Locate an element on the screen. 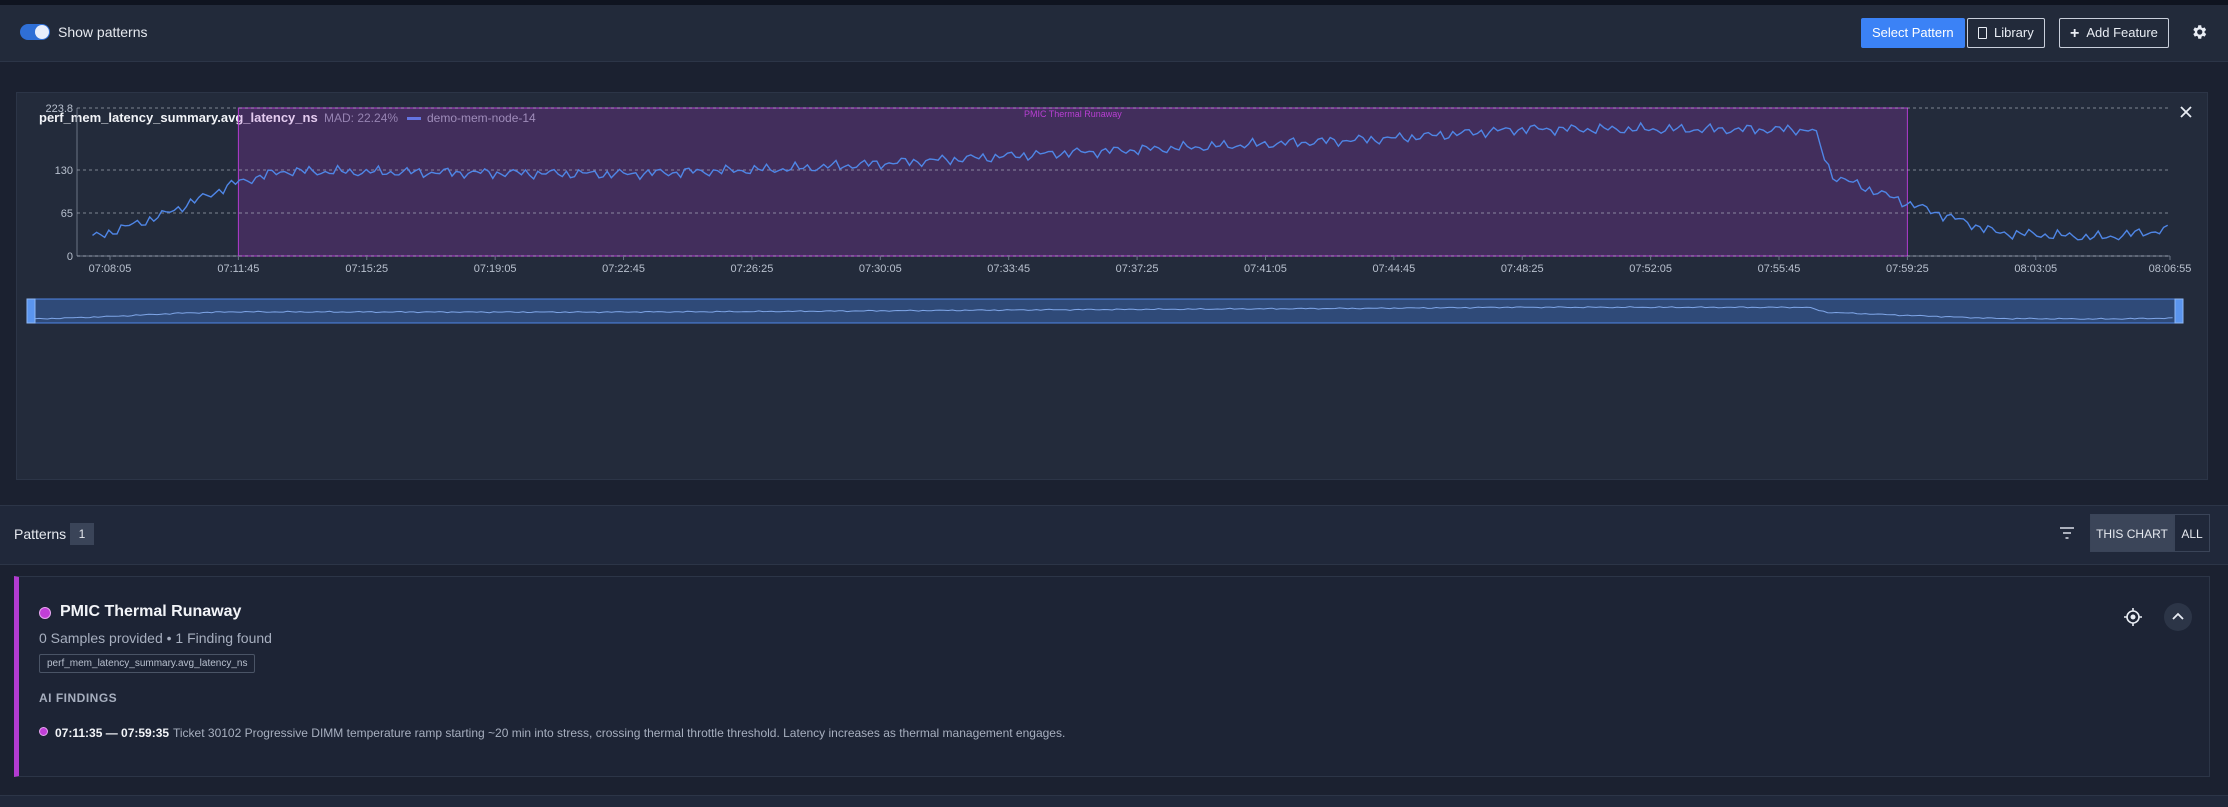 The height and width of the screenshot is (807, 2228). y-tick-label: 130 is located at coordinates (64, 171).